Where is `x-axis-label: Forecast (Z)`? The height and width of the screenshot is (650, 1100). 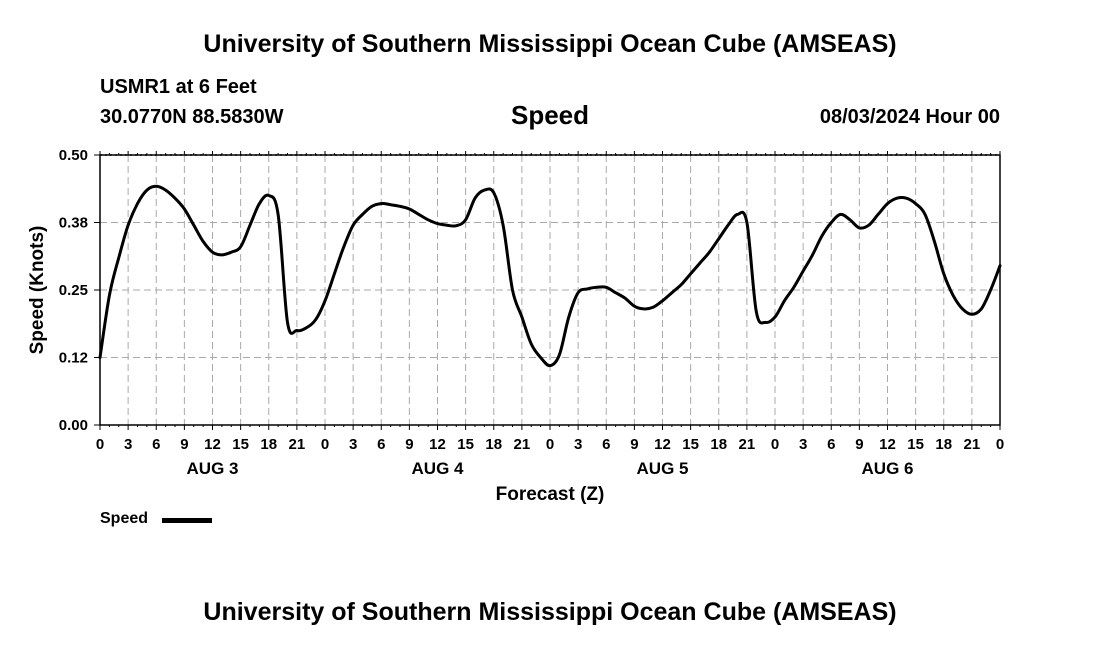
x-axis-label: Forecast (Z) is located at coordinates (550, 494).